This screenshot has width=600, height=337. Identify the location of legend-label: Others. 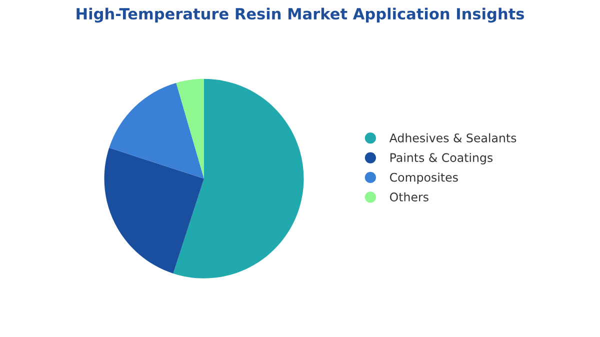
(409, 197).